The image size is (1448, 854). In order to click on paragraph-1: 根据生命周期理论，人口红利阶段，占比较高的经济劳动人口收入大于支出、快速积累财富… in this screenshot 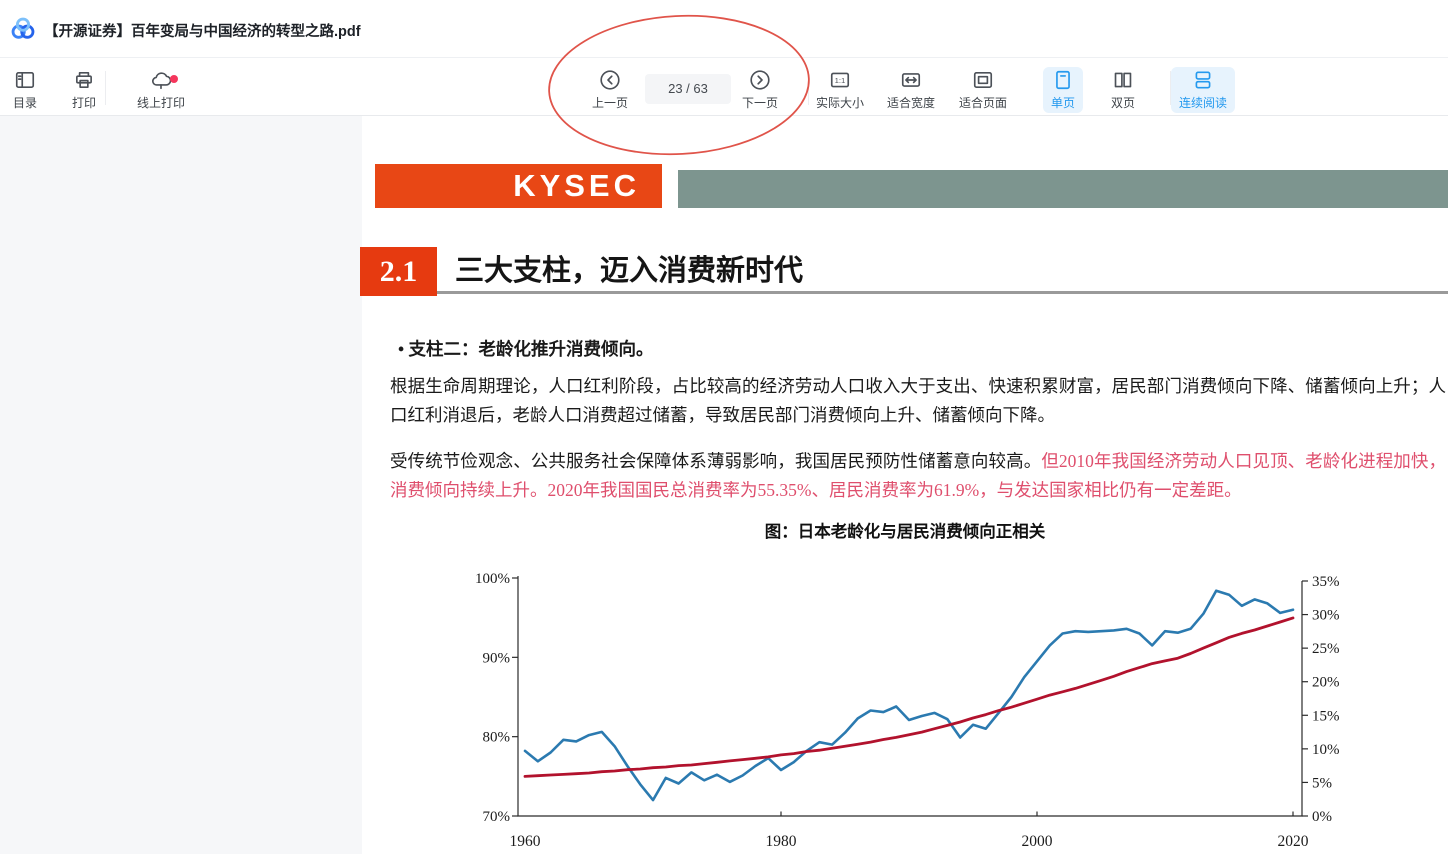, I will do `click(918, 400)`.